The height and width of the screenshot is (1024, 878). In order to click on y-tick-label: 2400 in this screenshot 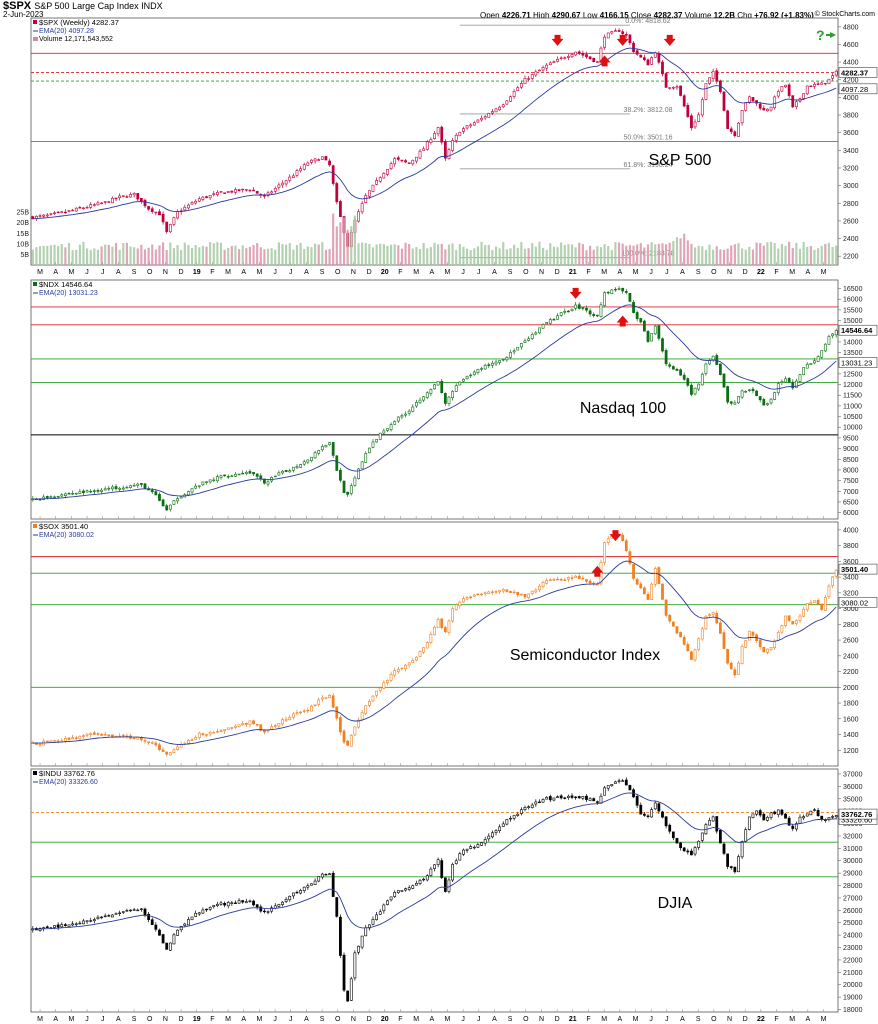, I will do `click(851, 656)`.